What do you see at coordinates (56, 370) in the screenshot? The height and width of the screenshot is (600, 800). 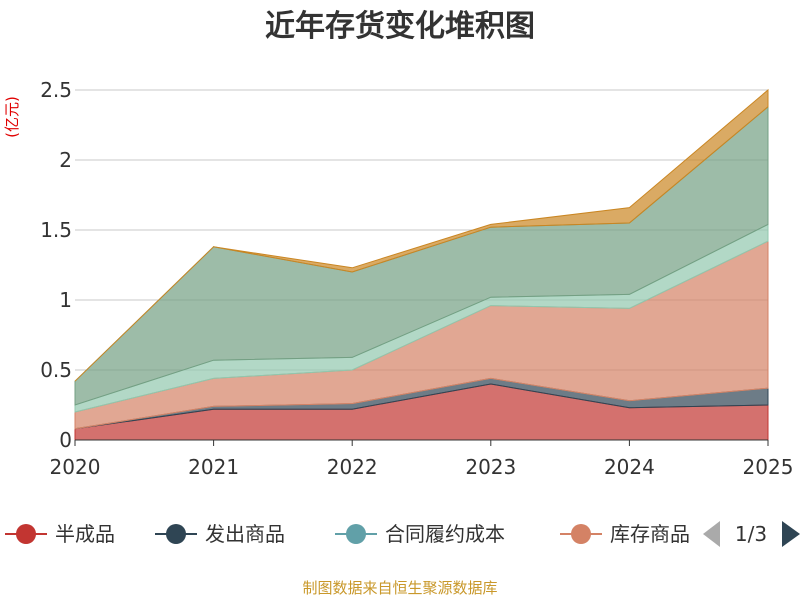 I see `y-tick-label: 0.5` at bounding box center [56, 370].